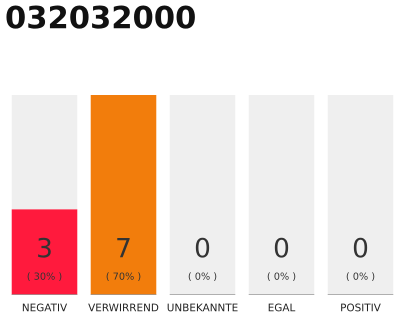 Image resolution: width=410 pixels, height=320 pixels. I want to click on annotation: 7, so click(123, 248).